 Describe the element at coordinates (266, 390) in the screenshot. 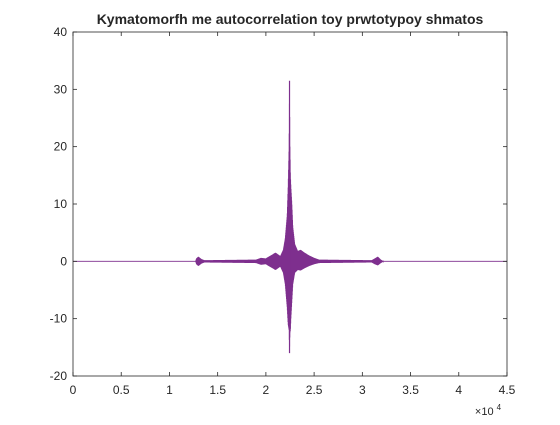

I see `x-tick-label: 2` at that location.